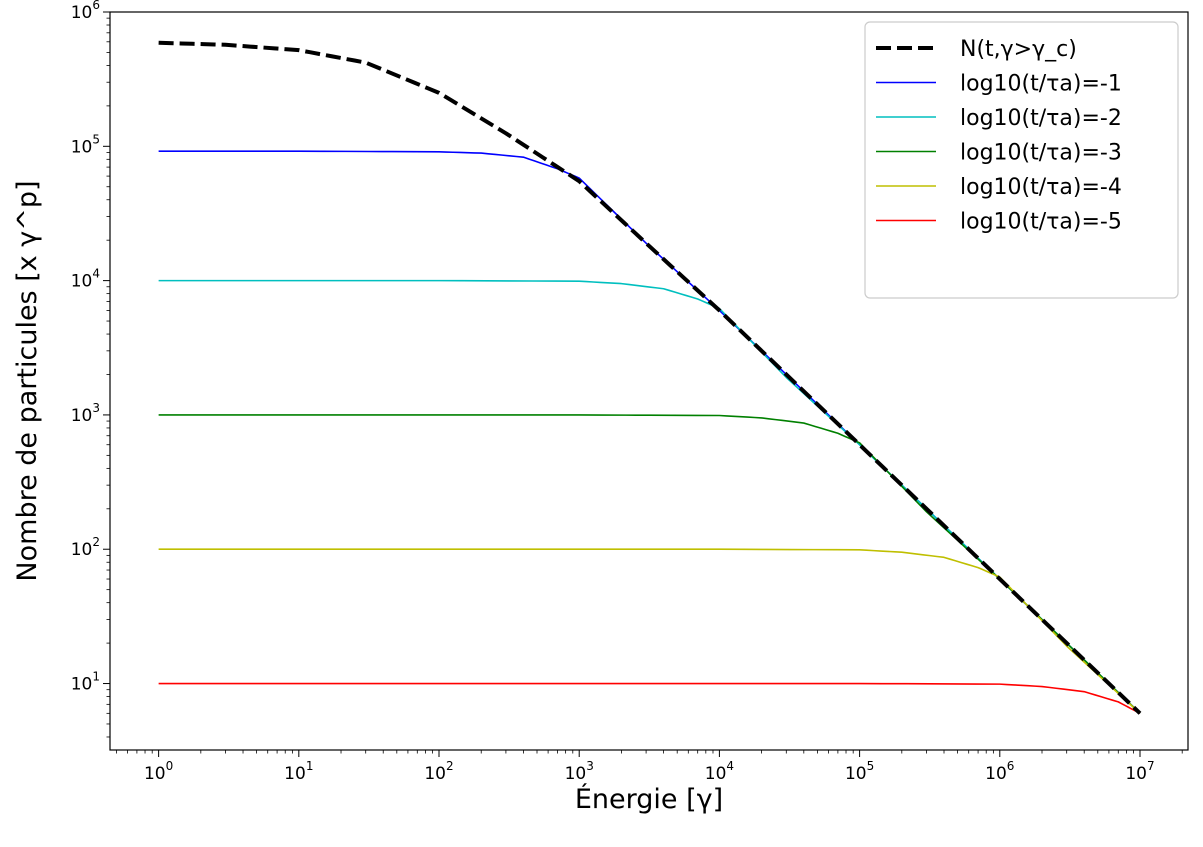 The height and width of the screenshot is (847, 1203). Describe the element at coordinates (96, 274) in the screenshot. I see `y-tick-exp: 4` at that location.